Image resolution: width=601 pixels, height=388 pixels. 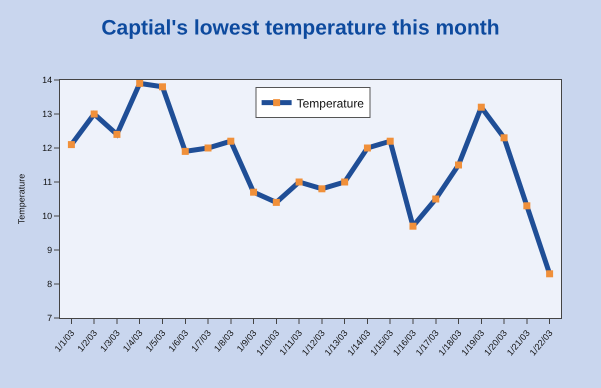 I want to click on y-tick-label: 9, so click(x=49, y=250).